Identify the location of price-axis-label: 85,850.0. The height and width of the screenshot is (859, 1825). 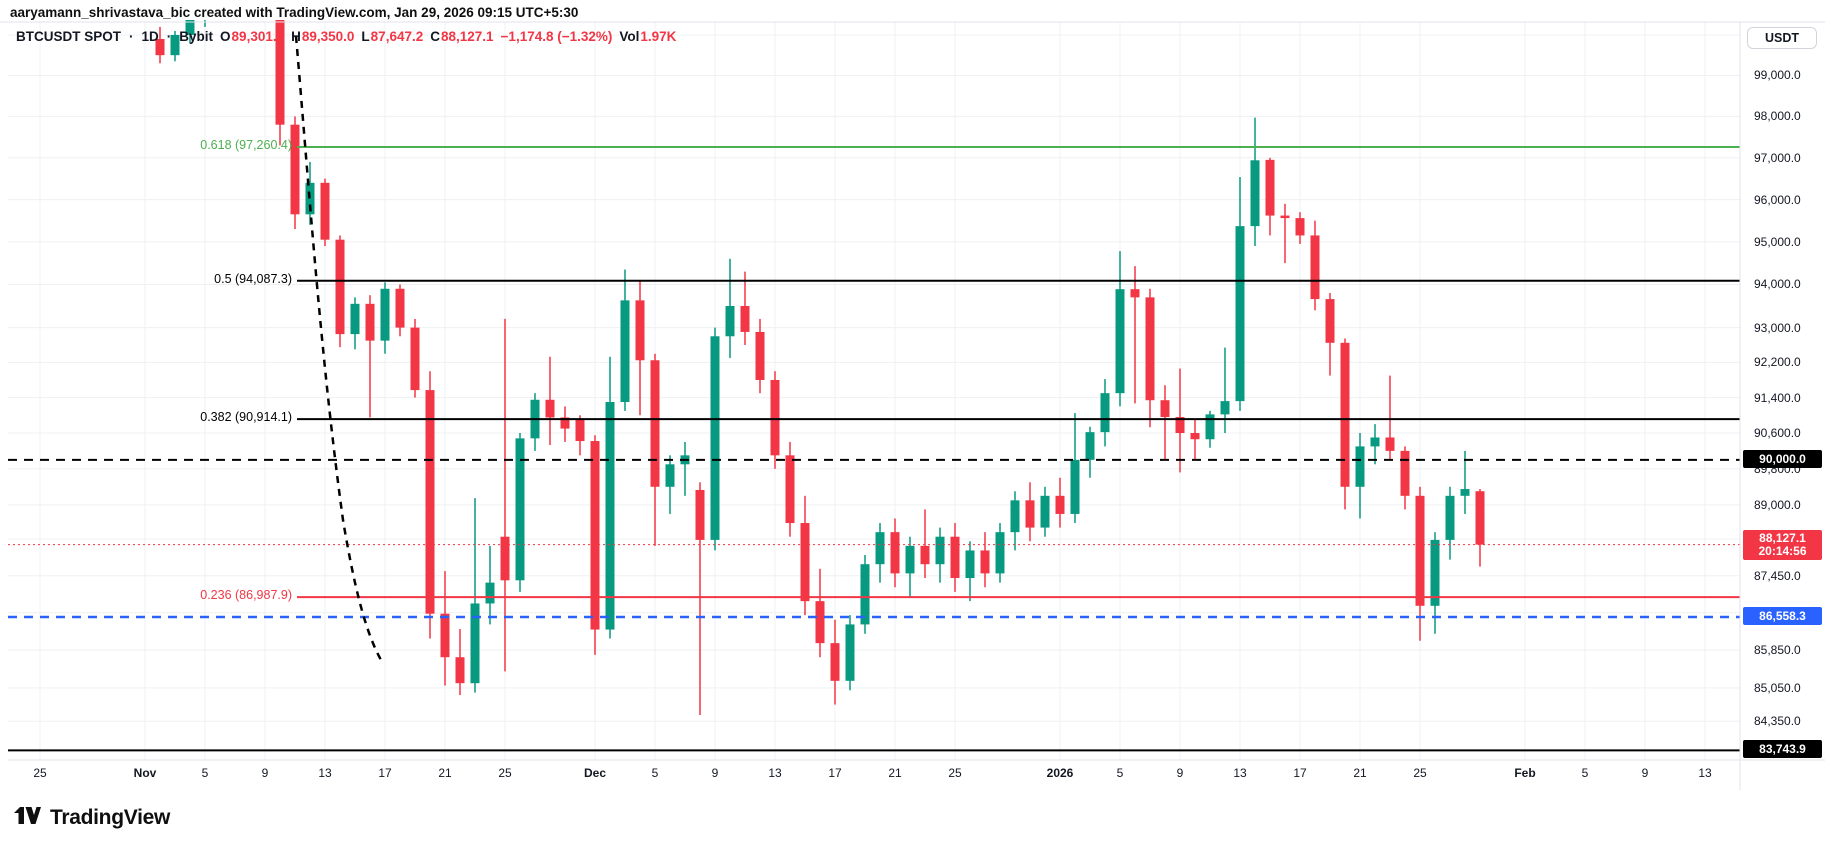
(1777, 650).